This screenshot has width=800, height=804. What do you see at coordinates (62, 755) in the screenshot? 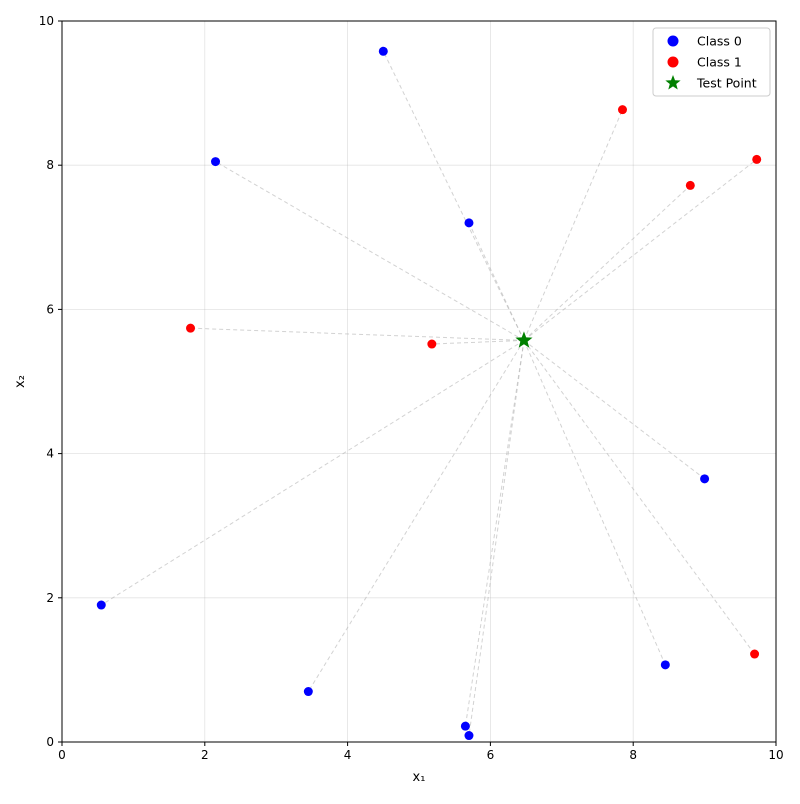
I see `x-tick-label: 0` at bounding box center [62, 755].